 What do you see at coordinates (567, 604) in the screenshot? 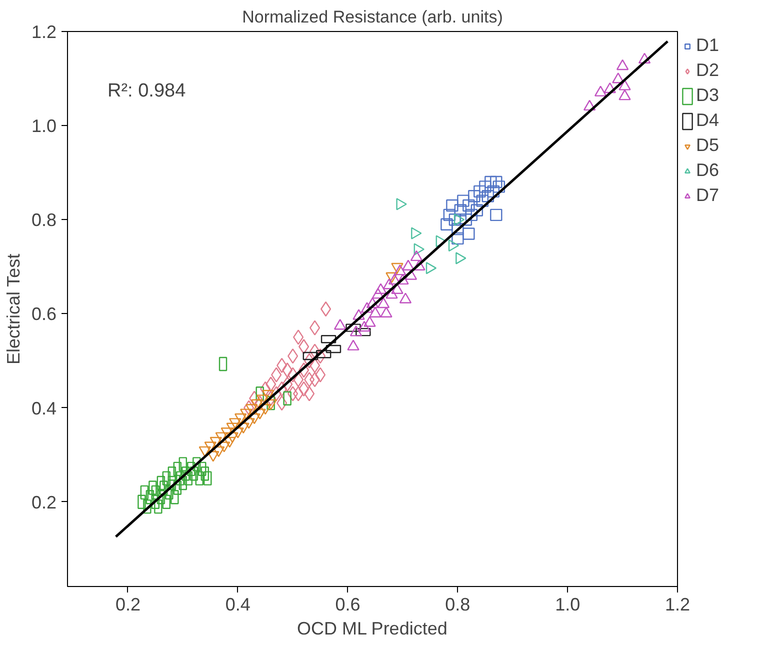
I see `x-tick-label: 1.0` at bounding box center [567, 604].